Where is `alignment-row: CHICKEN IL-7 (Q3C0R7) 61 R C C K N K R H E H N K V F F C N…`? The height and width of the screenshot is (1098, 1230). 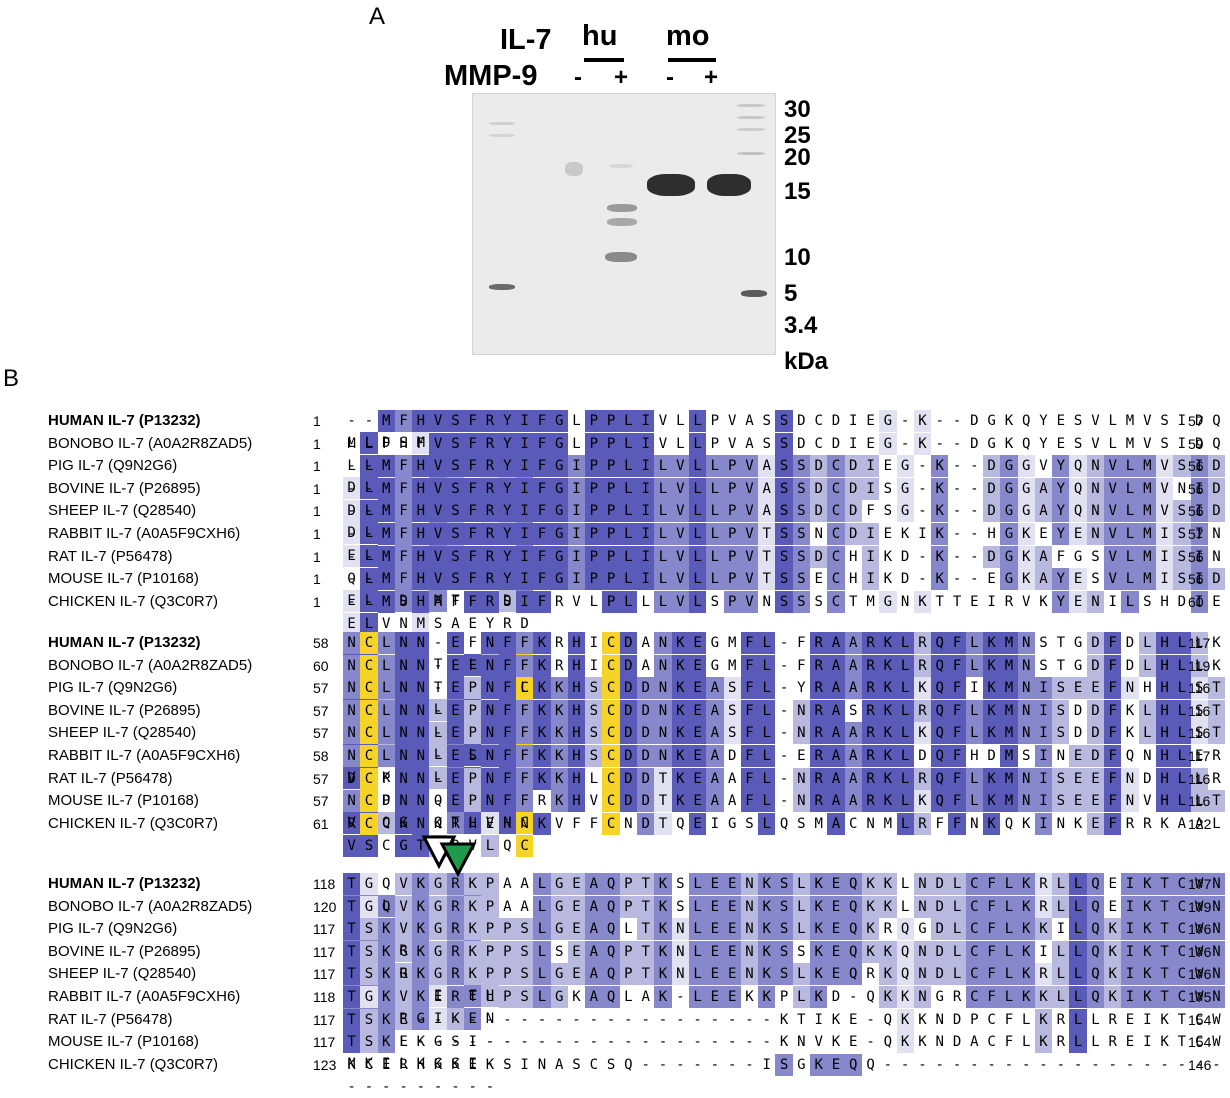
alignment-row: CHICKEN IL-7 (Q3C0R7) 61 R C C K N K R H E H N K V F F C N… is located at coordinates (638, 834).